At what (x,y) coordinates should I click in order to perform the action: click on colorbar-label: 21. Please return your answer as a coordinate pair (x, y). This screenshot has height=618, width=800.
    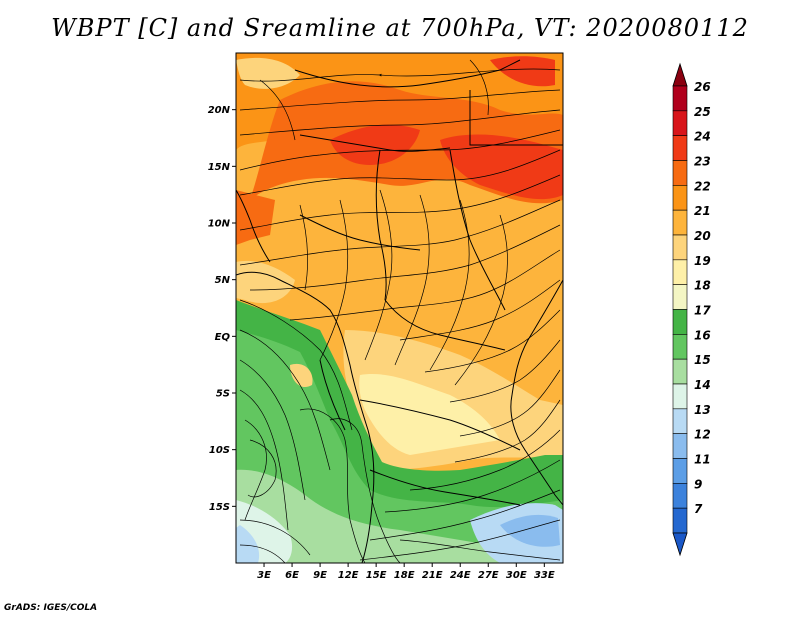
    Looking at the image, I should click on (702, 211).